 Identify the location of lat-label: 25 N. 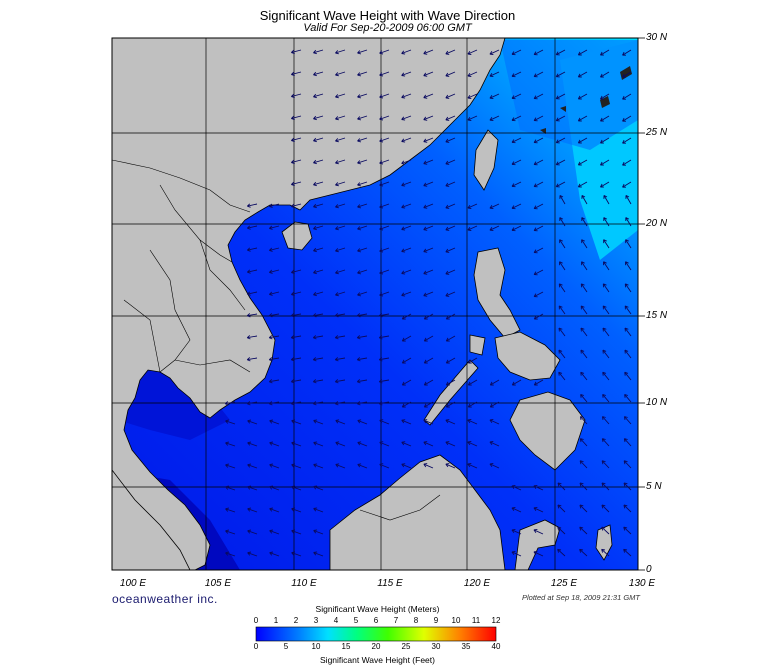
(657, 132).